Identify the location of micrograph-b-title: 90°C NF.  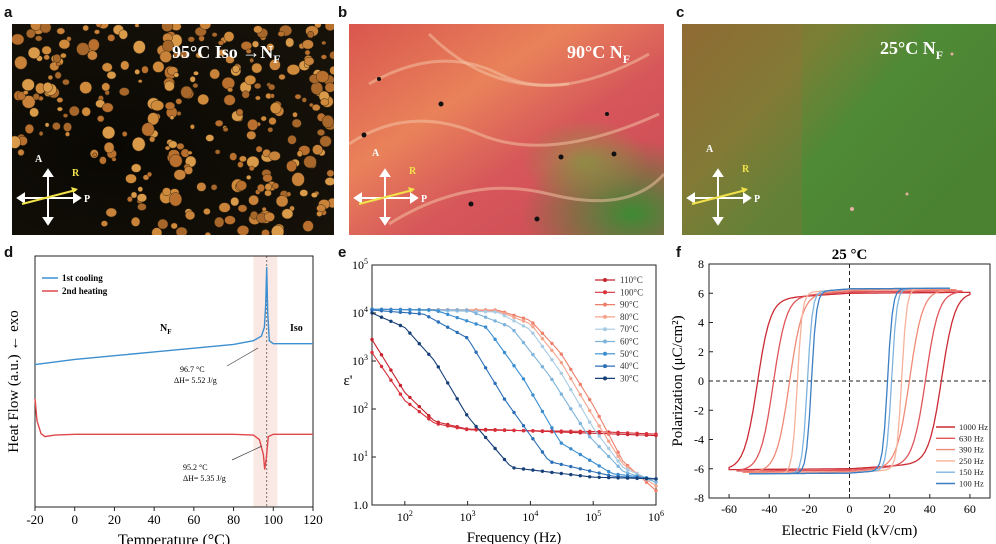
(598, 54).